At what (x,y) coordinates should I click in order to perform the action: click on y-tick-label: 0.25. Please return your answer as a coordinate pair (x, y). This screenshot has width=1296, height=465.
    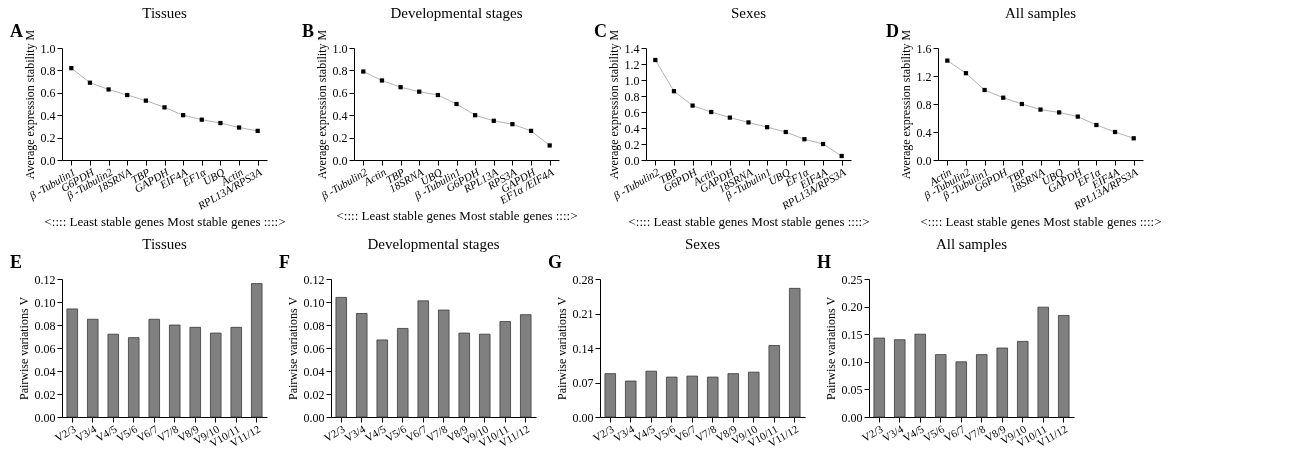
    Looking at the image, I should click on (852, 279).